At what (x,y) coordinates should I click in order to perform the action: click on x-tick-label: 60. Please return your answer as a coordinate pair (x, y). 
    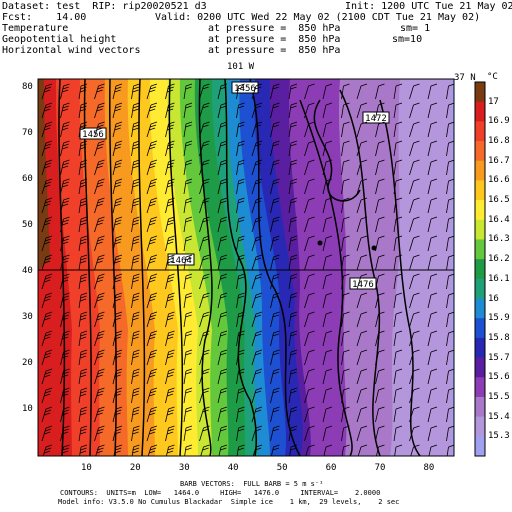
    Looking at the image, I should click on (331, 468).